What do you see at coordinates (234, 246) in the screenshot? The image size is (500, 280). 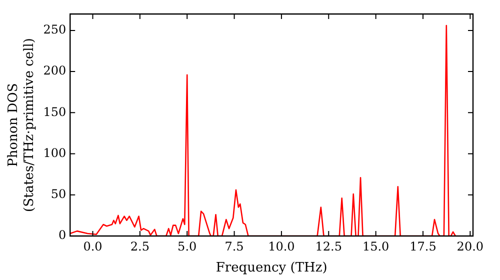 I see `x-tick-label: 7.5` at bounding box center [234, 246].